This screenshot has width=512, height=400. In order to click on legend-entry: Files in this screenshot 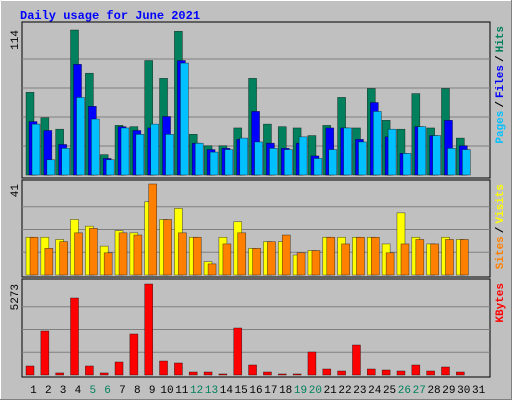, I will do `click(501, 81)`.